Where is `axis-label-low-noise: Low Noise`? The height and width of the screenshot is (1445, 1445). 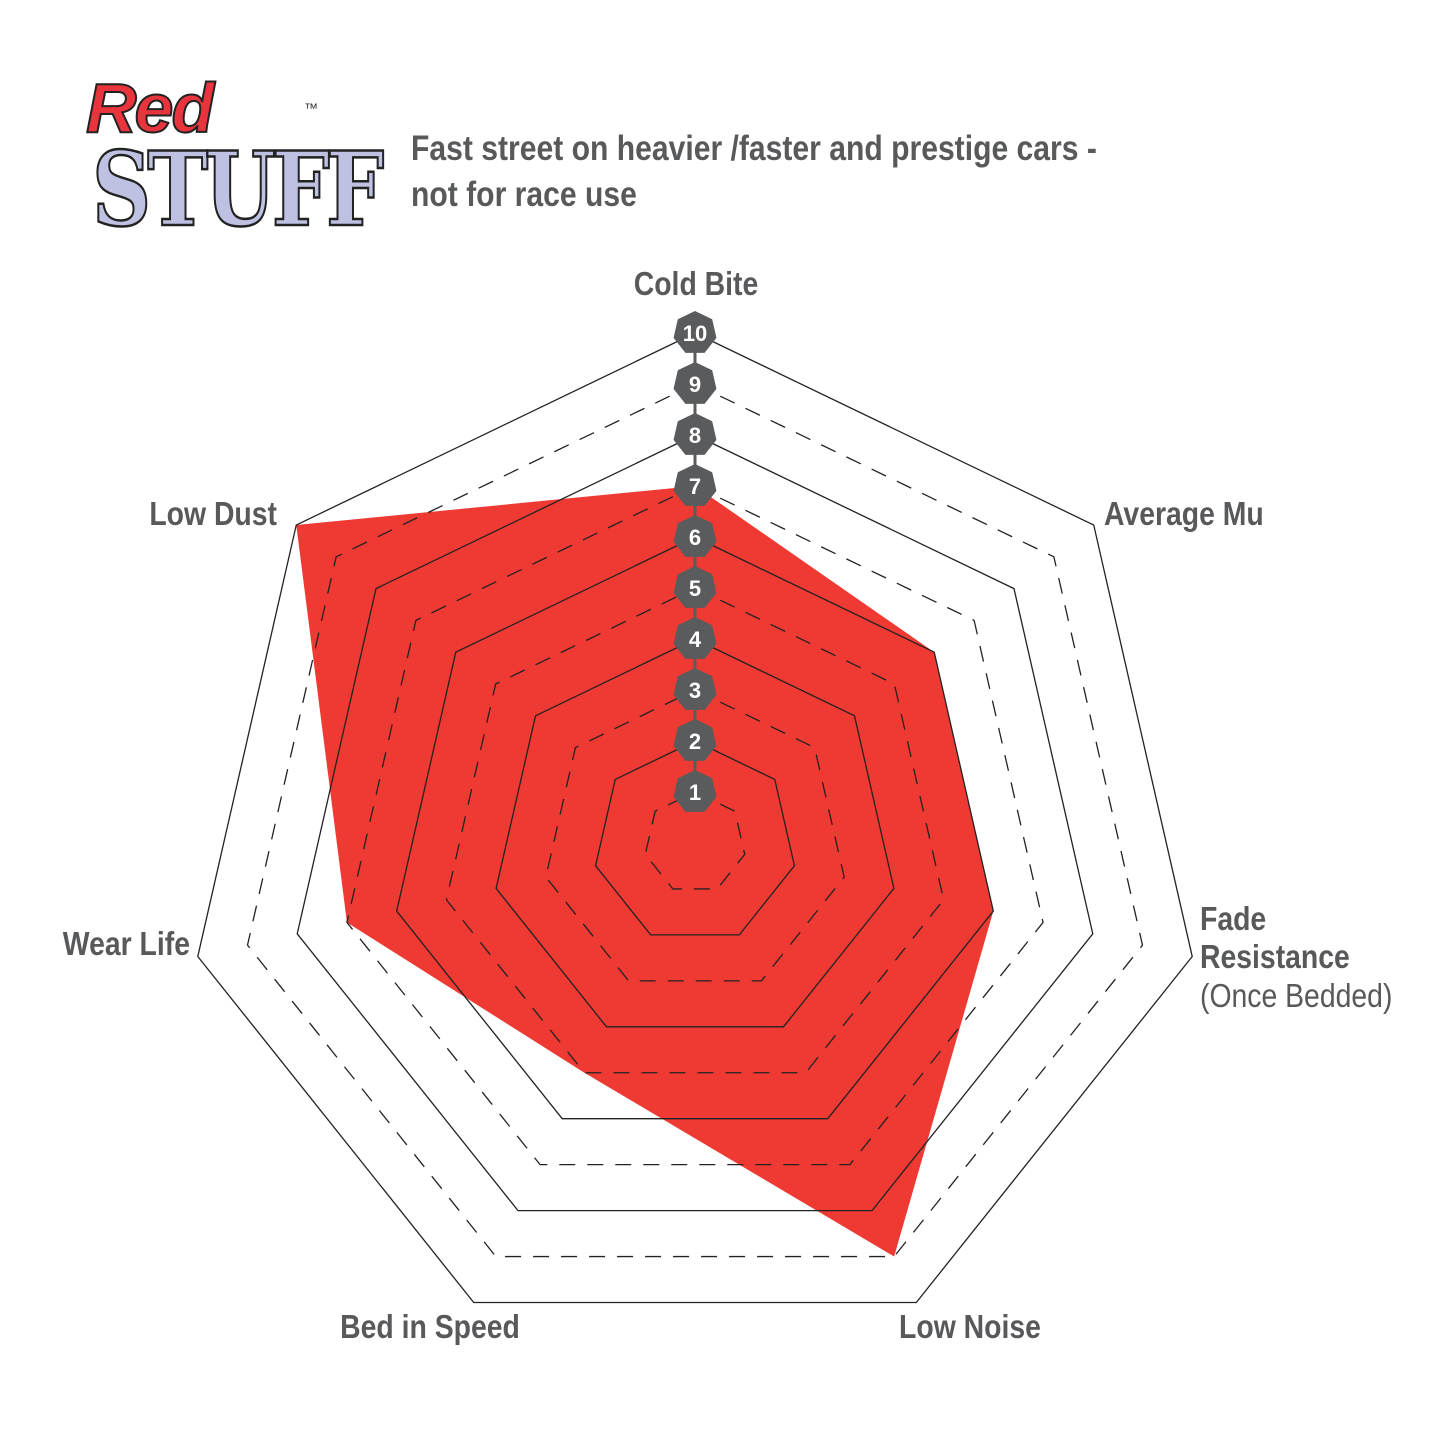 axis-label-low-noise: Low Noise is located at coordinates (970, 1327).